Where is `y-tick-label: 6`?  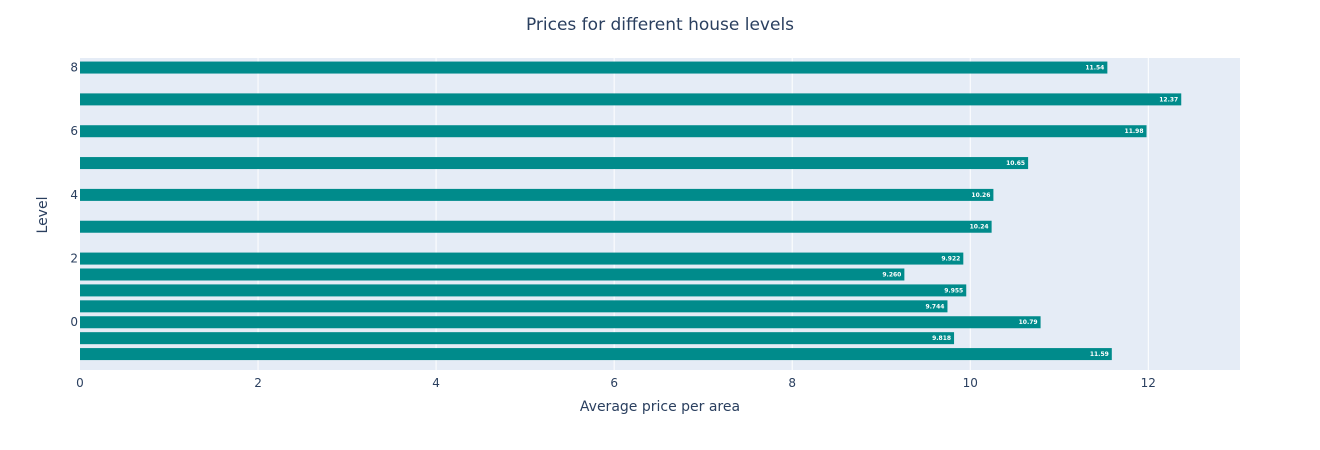 y-tick-label: 6 is located at coordinates (74, 131).